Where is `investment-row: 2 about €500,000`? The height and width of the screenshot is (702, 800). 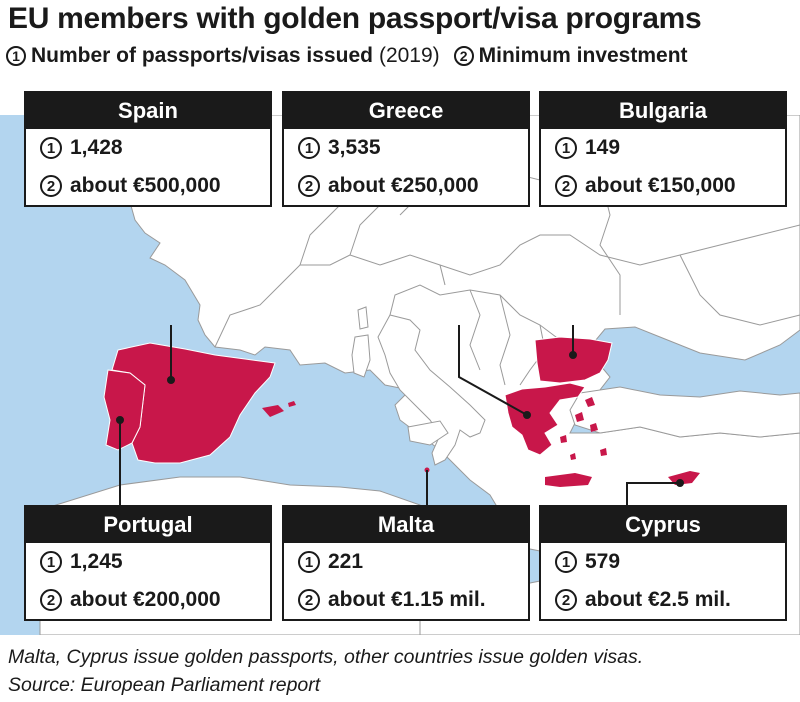
investment-row: 2 about €500,000 is located at coordinates (148, 186).